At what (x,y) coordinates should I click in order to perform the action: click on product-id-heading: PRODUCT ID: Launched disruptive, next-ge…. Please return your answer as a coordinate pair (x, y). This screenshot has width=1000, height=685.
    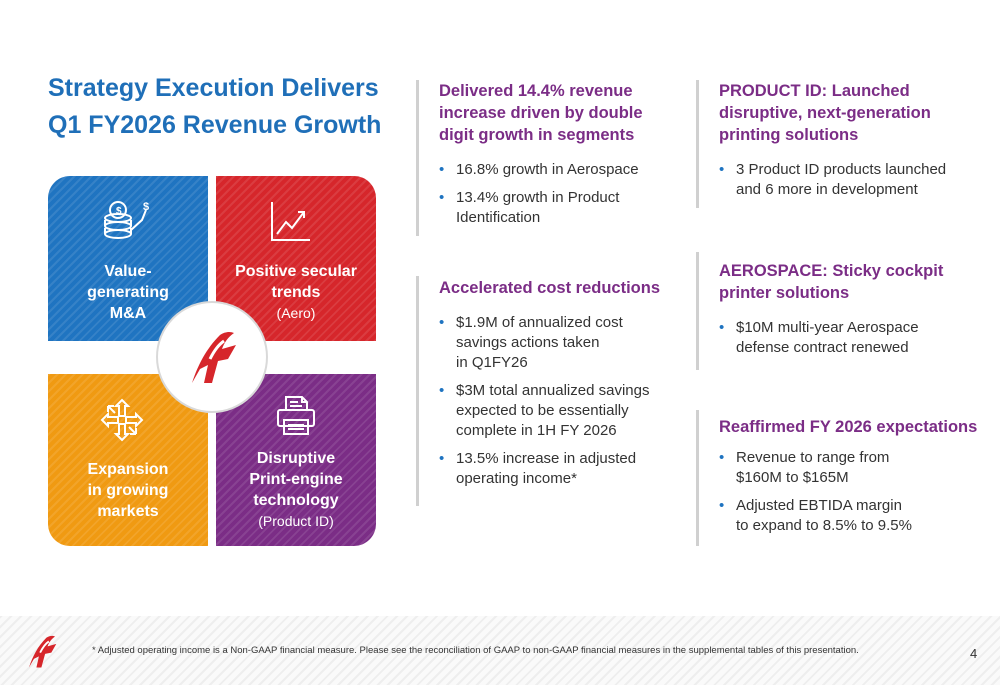
    Looking at the image, I should click on (825, 113).